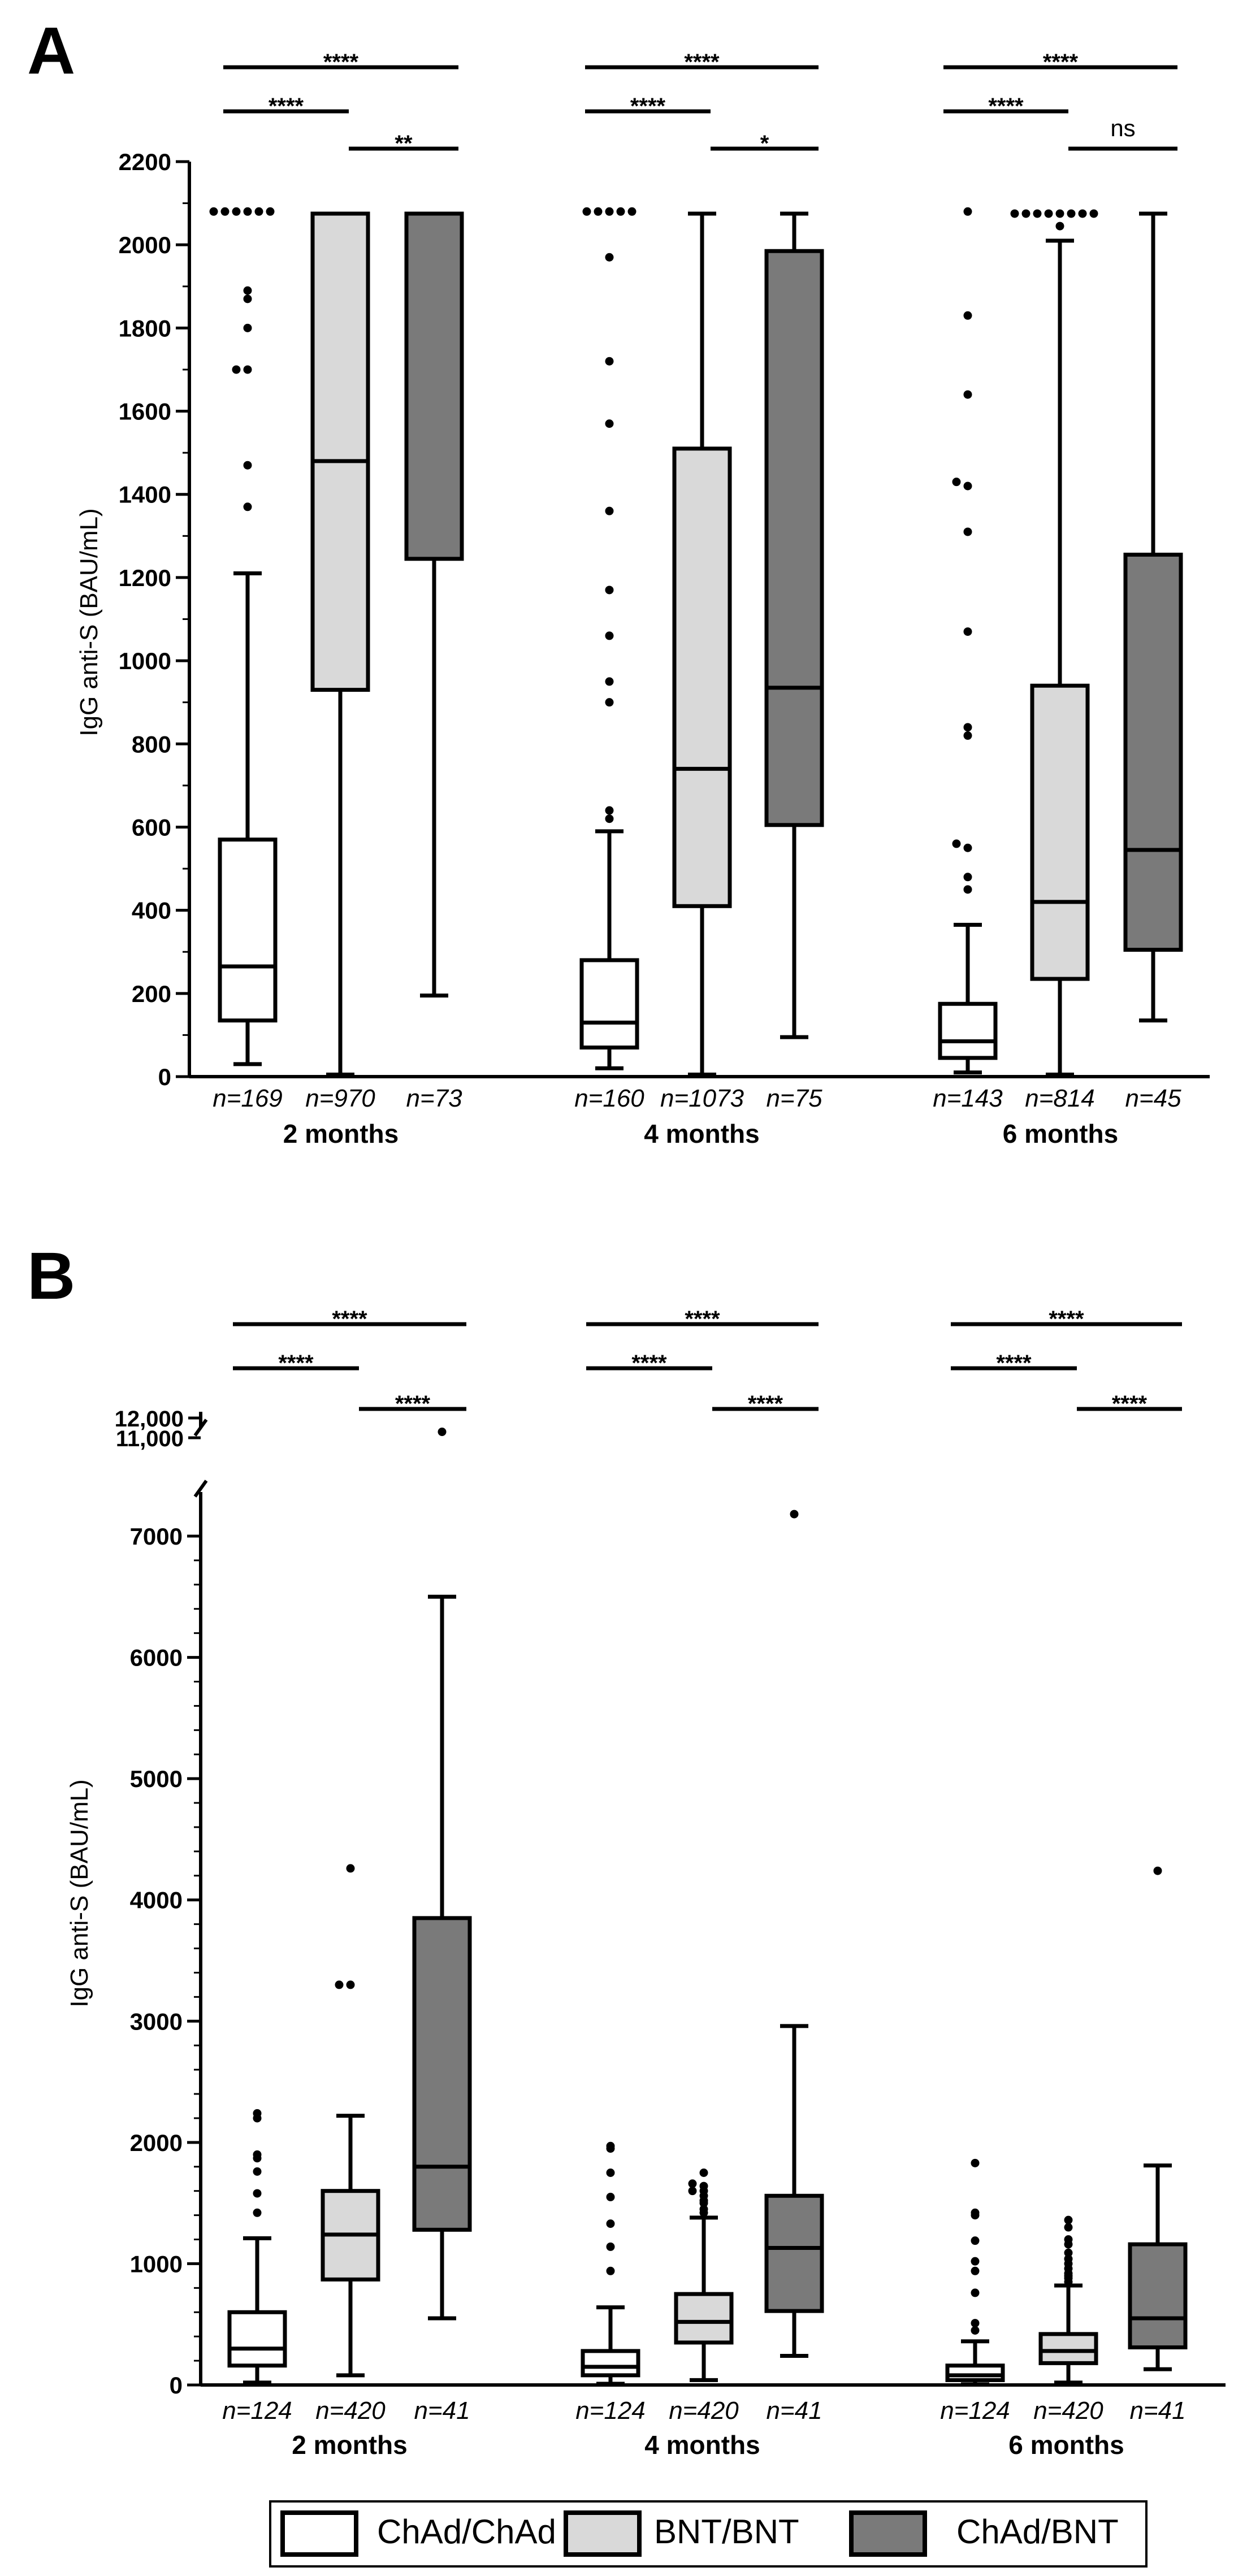  I want to click on n-label: n=45, so click(1153, 1098).